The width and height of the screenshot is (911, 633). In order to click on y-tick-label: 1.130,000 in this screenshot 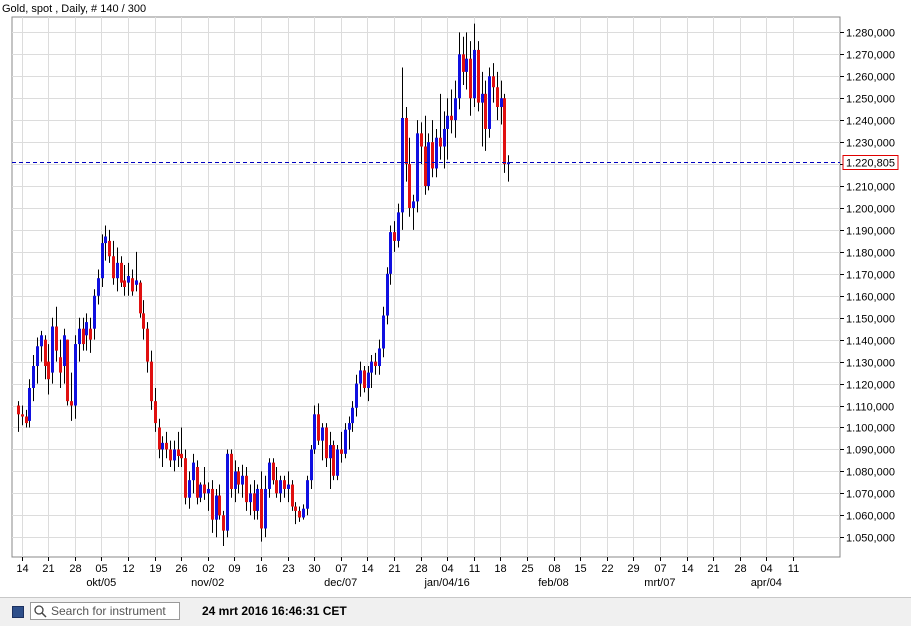, I will do `click(870, 364)`.